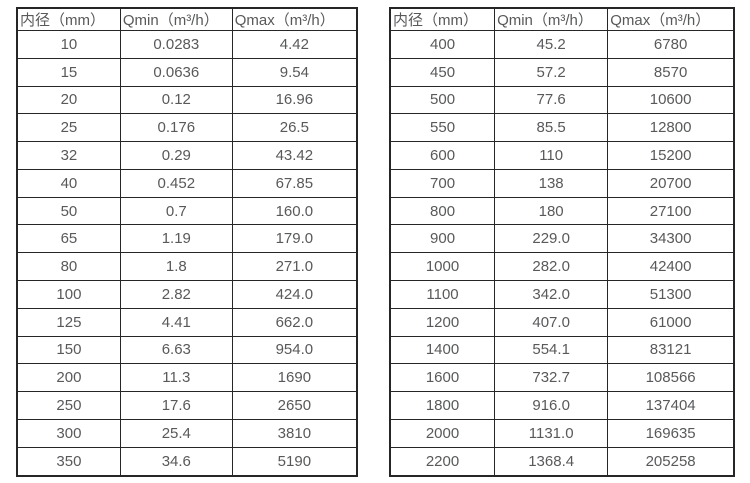  Describe the element at coordinates (551, 155) in the screenshot. I see `table-cell: 110` at that location.